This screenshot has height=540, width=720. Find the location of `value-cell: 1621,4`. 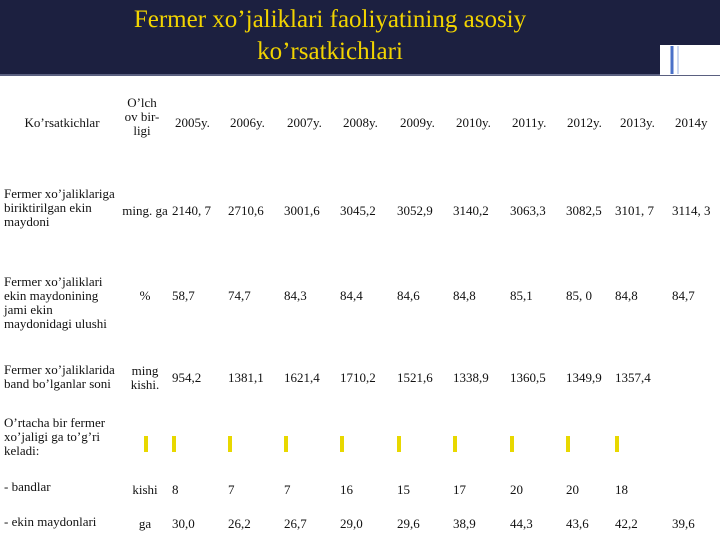

value-cell: 1621,4 is located at coordinates (302, 377).